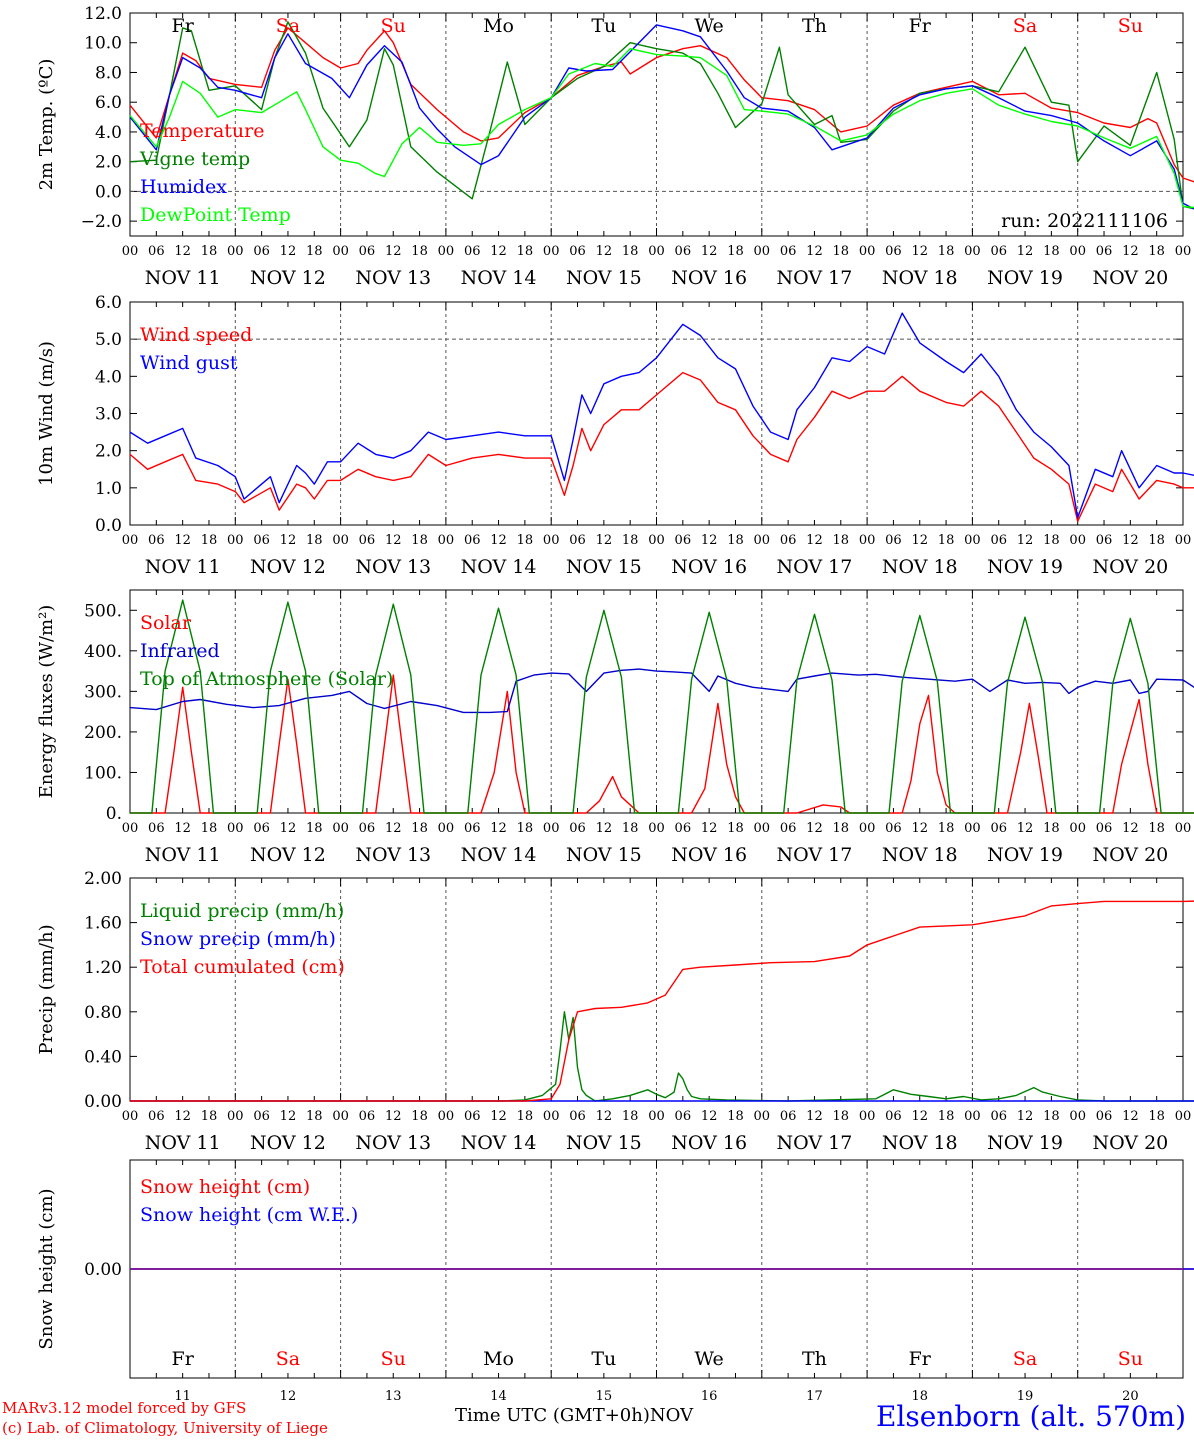  I want to click on y-tick-label: 2.00, so click(103, 879).